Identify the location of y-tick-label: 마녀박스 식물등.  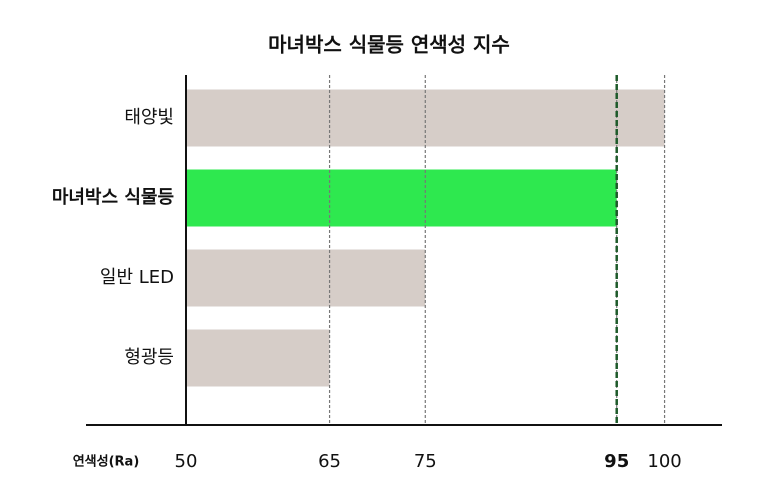
(113, 197).